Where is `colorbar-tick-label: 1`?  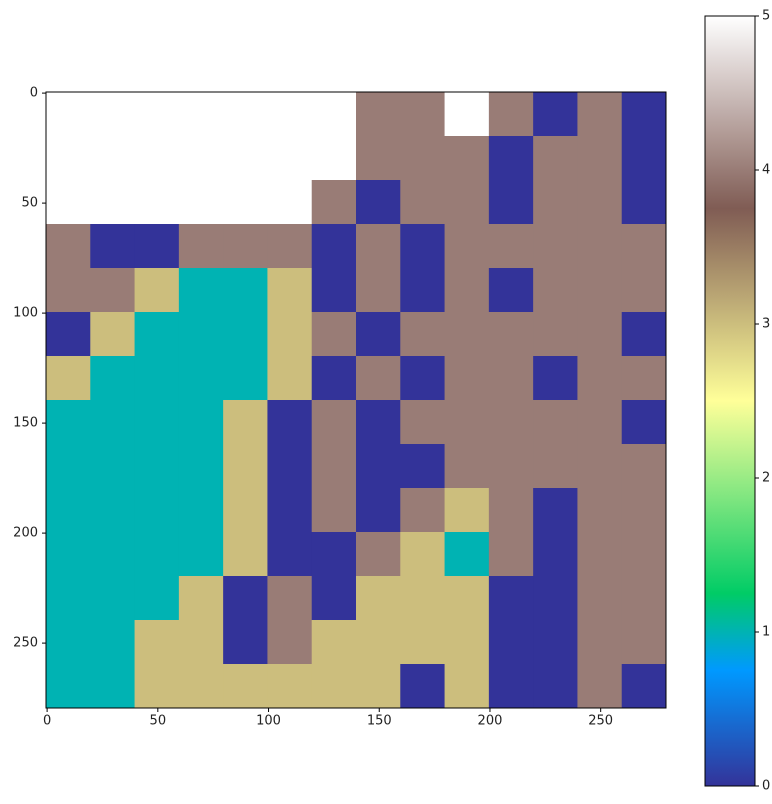 colorbar-tick-label: 1 is located at coordinates (766, 632).